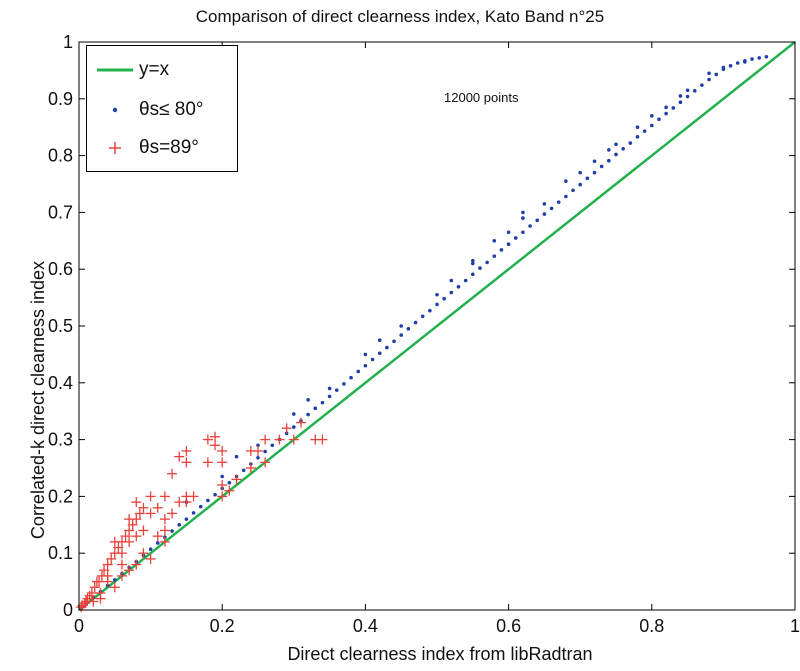 The height and width of the screenshot is (671, 800). I want to click on legend-line-symbol, so click(115, 70).